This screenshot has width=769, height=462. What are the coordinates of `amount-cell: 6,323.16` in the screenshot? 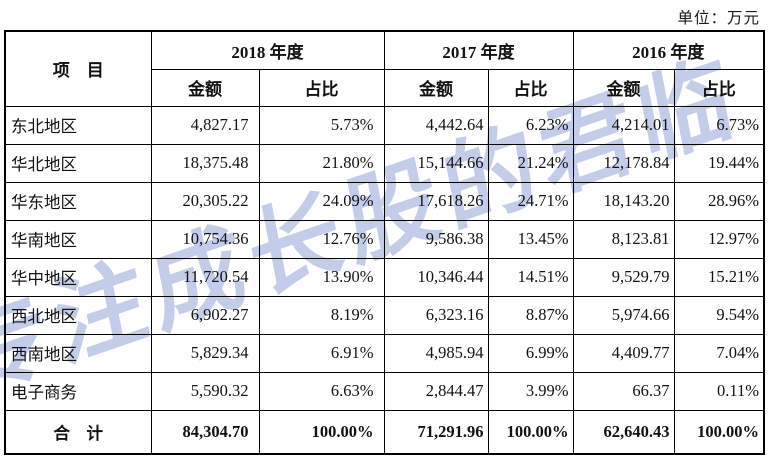 It's located at (436, 315).